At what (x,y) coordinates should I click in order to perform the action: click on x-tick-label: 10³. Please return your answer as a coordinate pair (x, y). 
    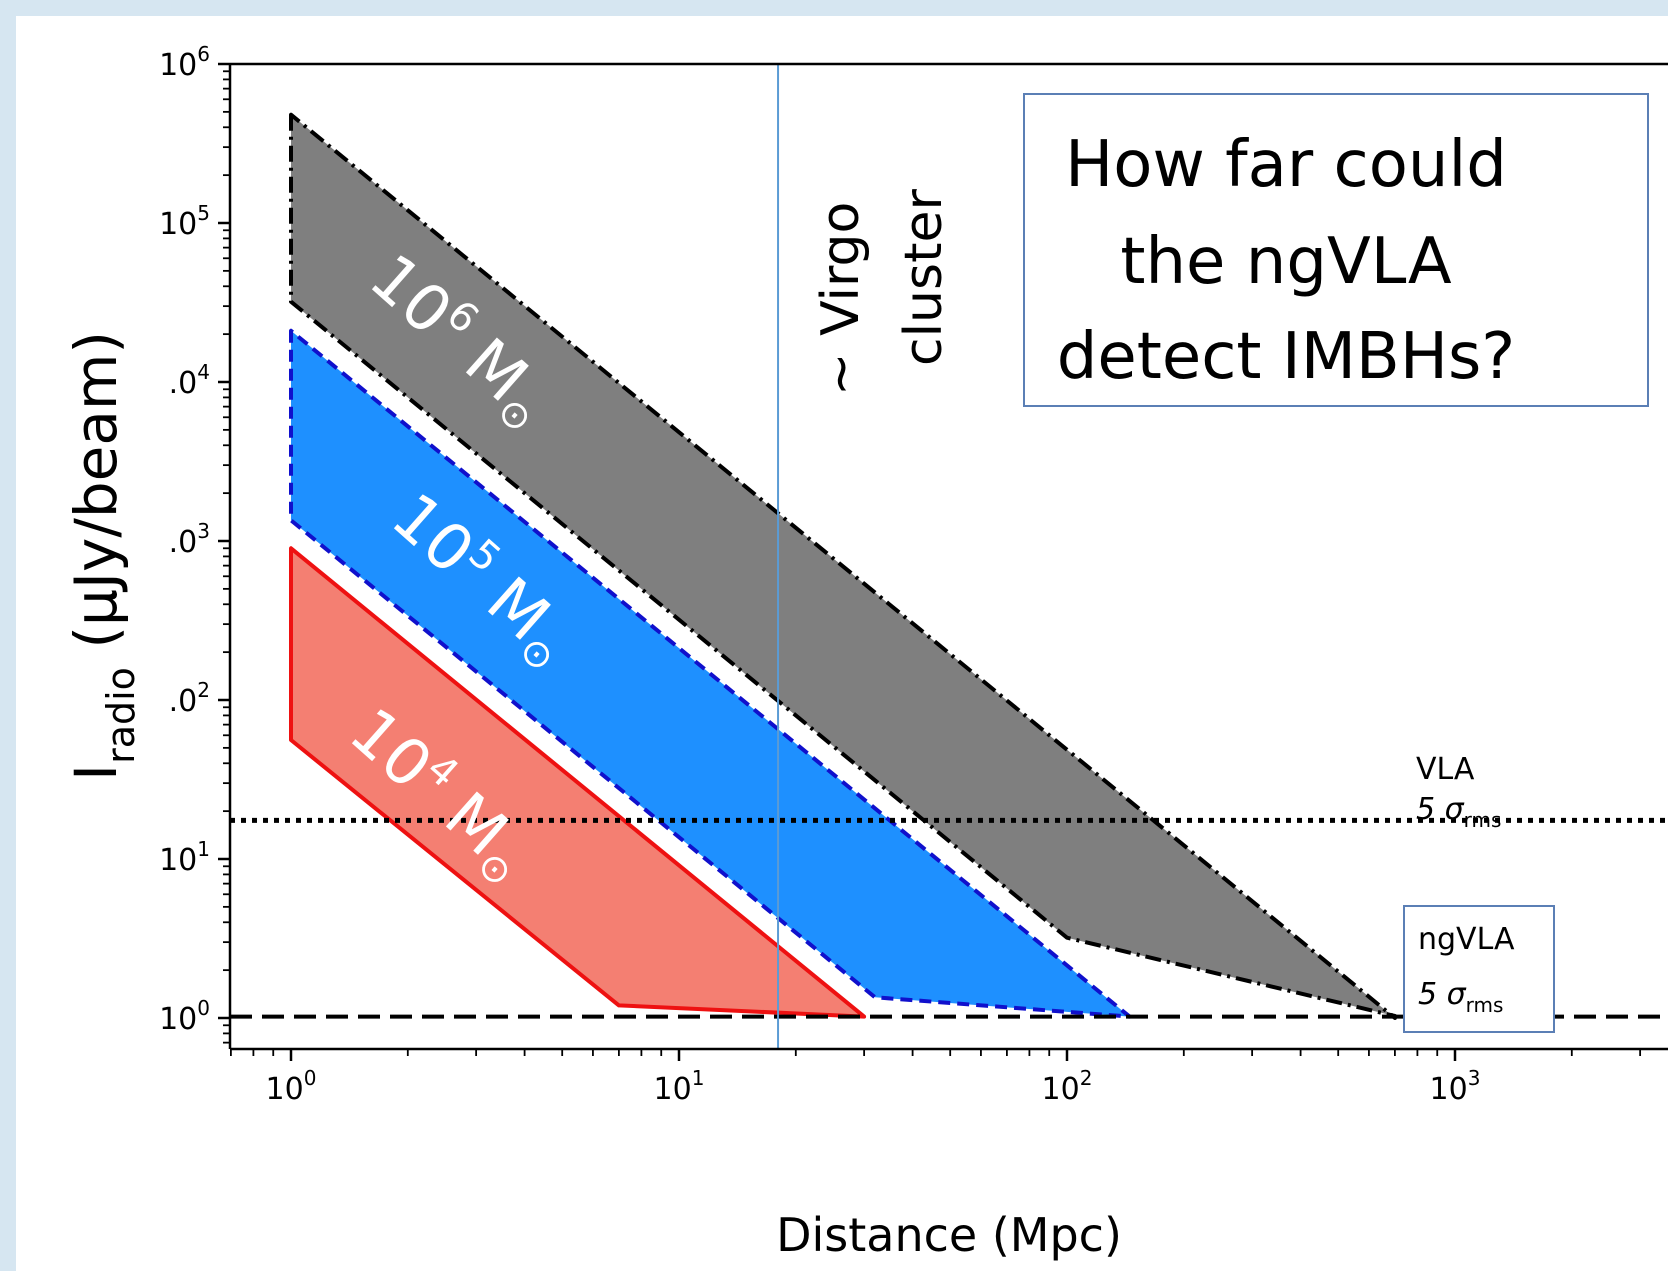
    Looking at the image, I should click on (1455, 1086).